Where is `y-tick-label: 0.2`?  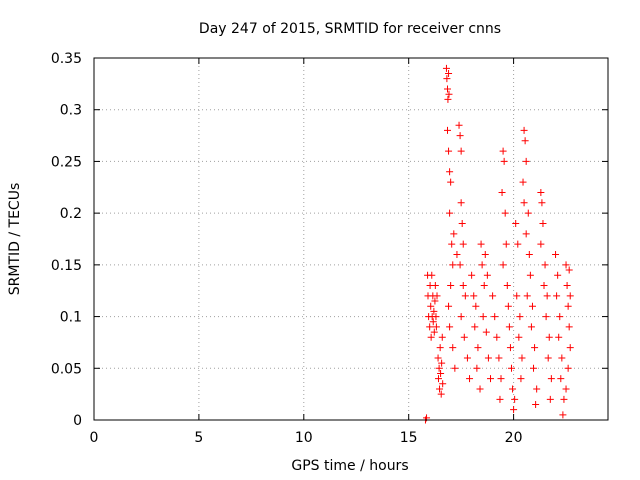
y-tick-label: 0.2 is located at coordinates (71, 214).